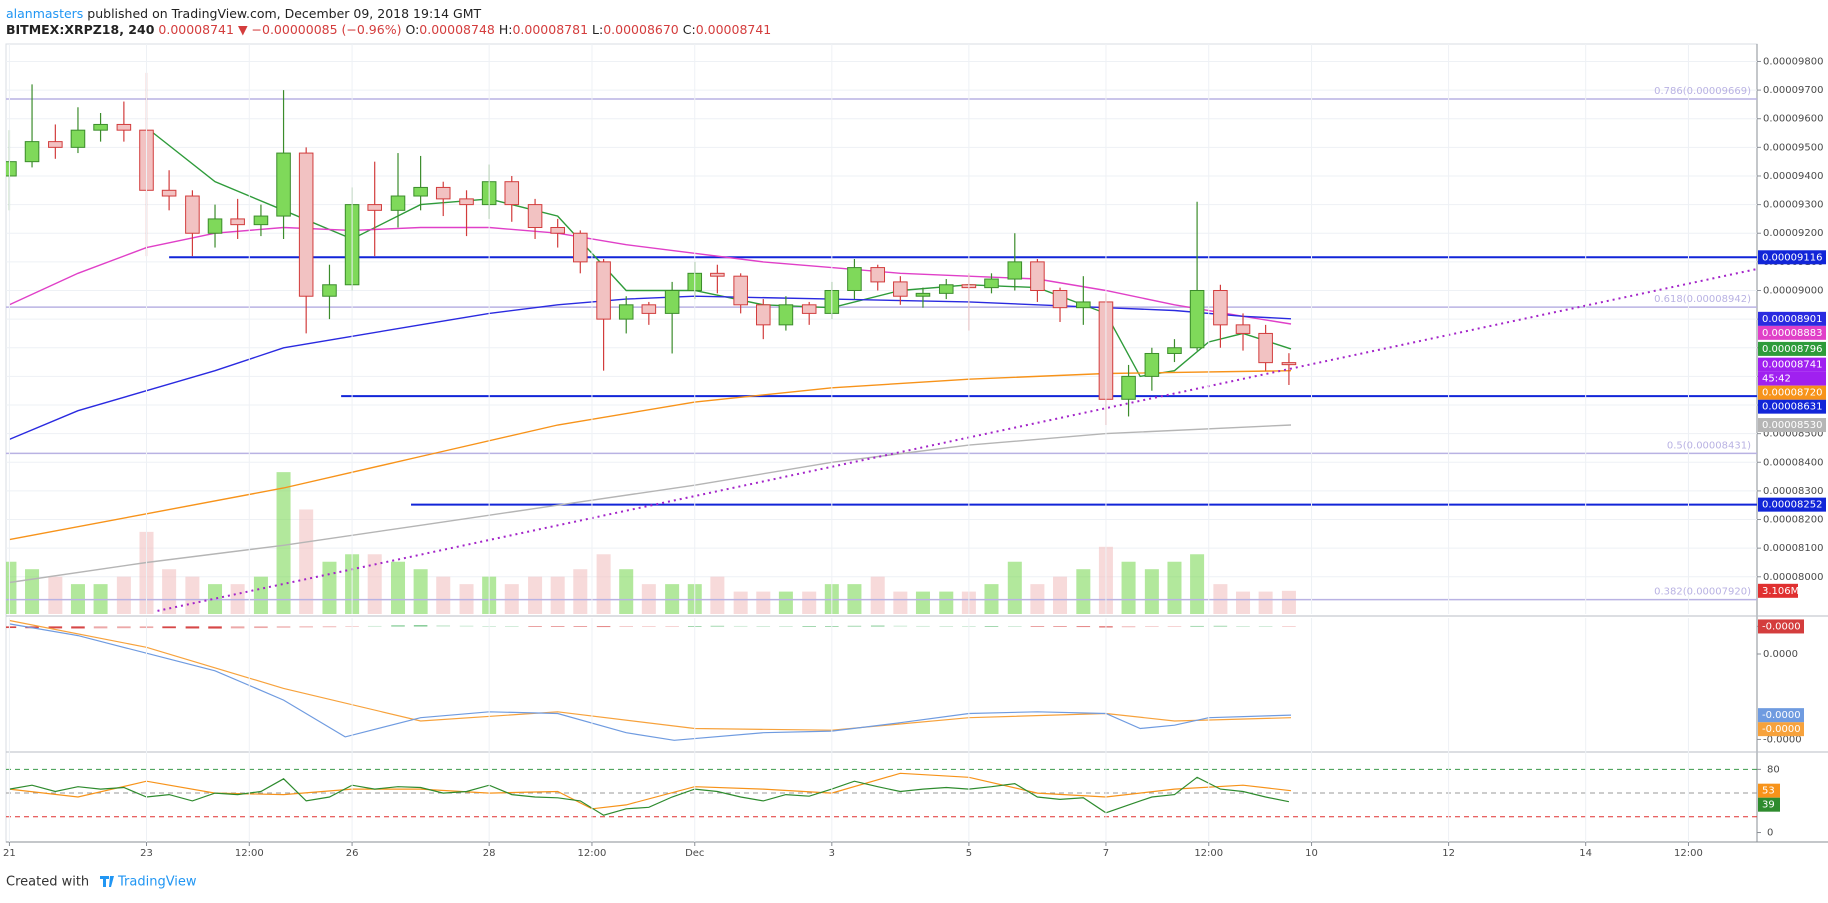 The image size is (1828, 903). I want to click on rsi-line, so click(649, 796).